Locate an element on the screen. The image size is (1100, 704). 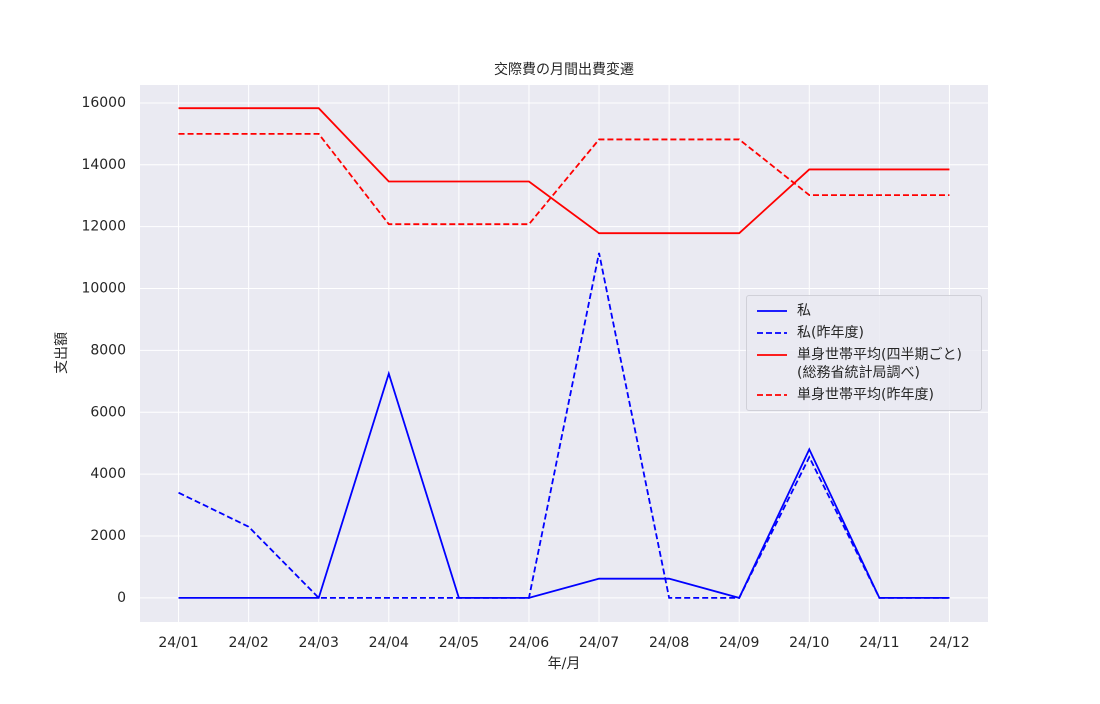
y-tick-label: 10000 is located at coordinates (103, 289).